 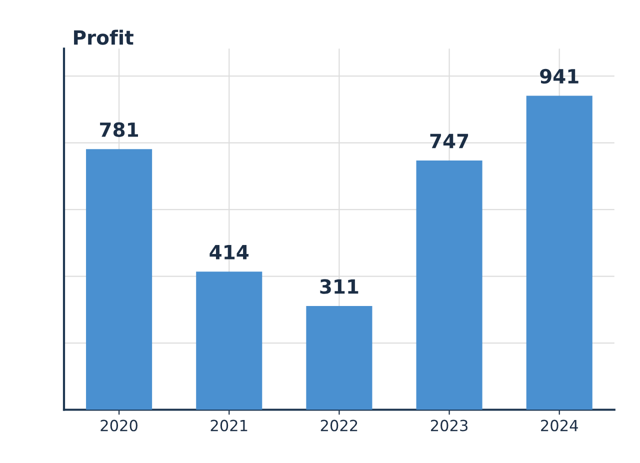 What do you see at coordinates (229, 426) in the screenshot?
I see `x-tick-label: 2021` at bounding box center [229, 426].